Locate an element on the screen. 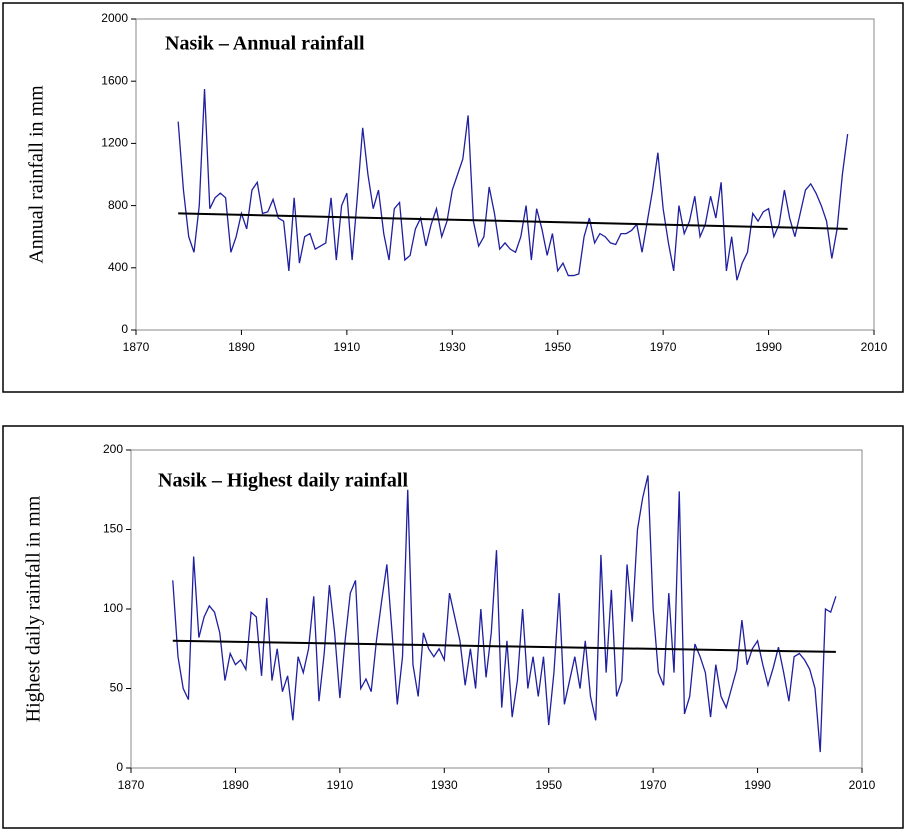 This screenshot has height=831, width=906. y-tick-label: 400 is located at coordinates (118, 267).